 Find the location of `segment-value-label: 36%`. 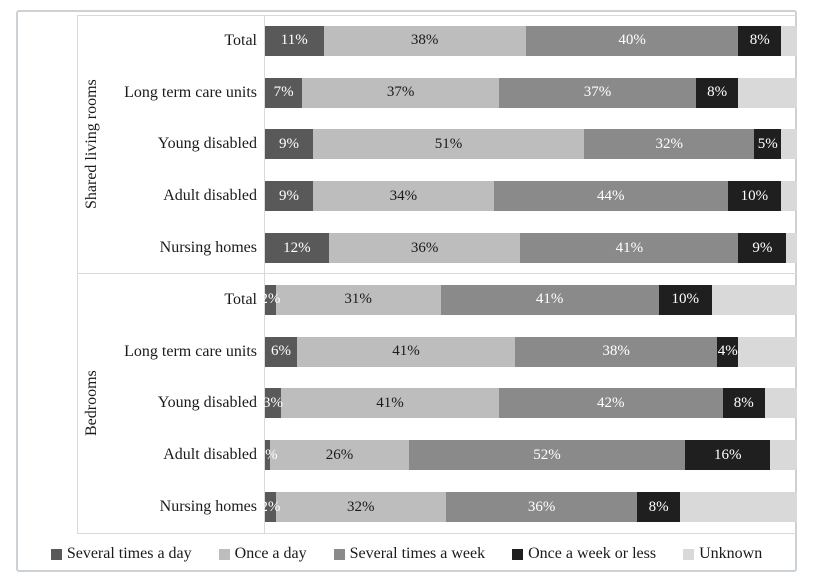

segment-value-label: 36% is located at coordinates (541, 506).